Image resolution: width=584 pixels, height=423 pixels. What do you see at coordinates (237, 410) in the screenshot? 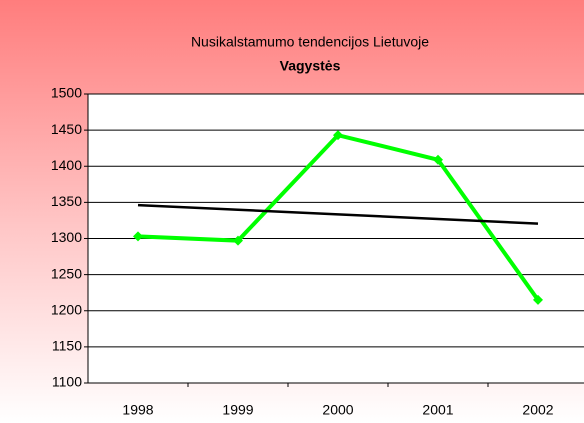
I see `x-tick-label: 1999` at bounding box center [237, 410].